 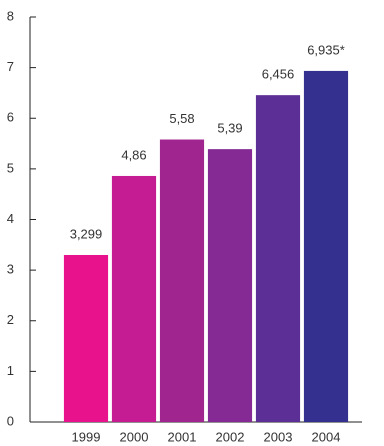 I want to click on x-tick-label: 2001, so click(x=182, y=436).